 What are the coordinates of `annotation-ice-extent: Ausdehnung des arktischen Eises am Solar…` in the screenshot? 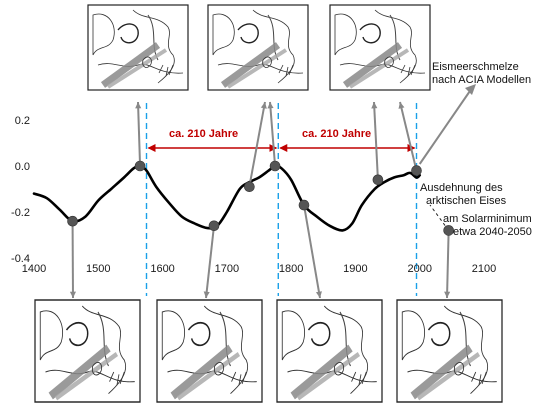 It's located at (476, 210).